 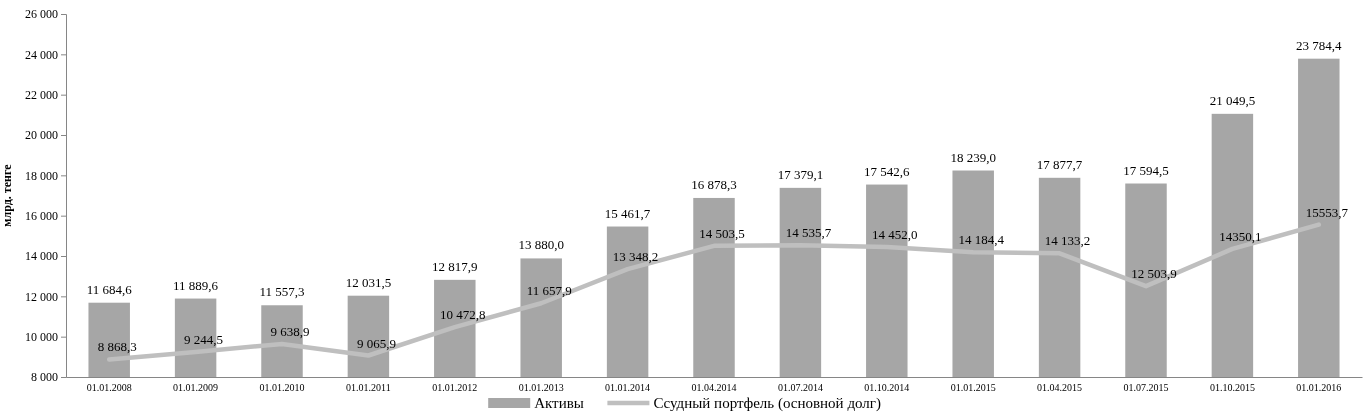 What do you see at coordinates (368, 282) in the screenshot?
I see `data-label: 12 031,5` at bounding box center [368, 282].